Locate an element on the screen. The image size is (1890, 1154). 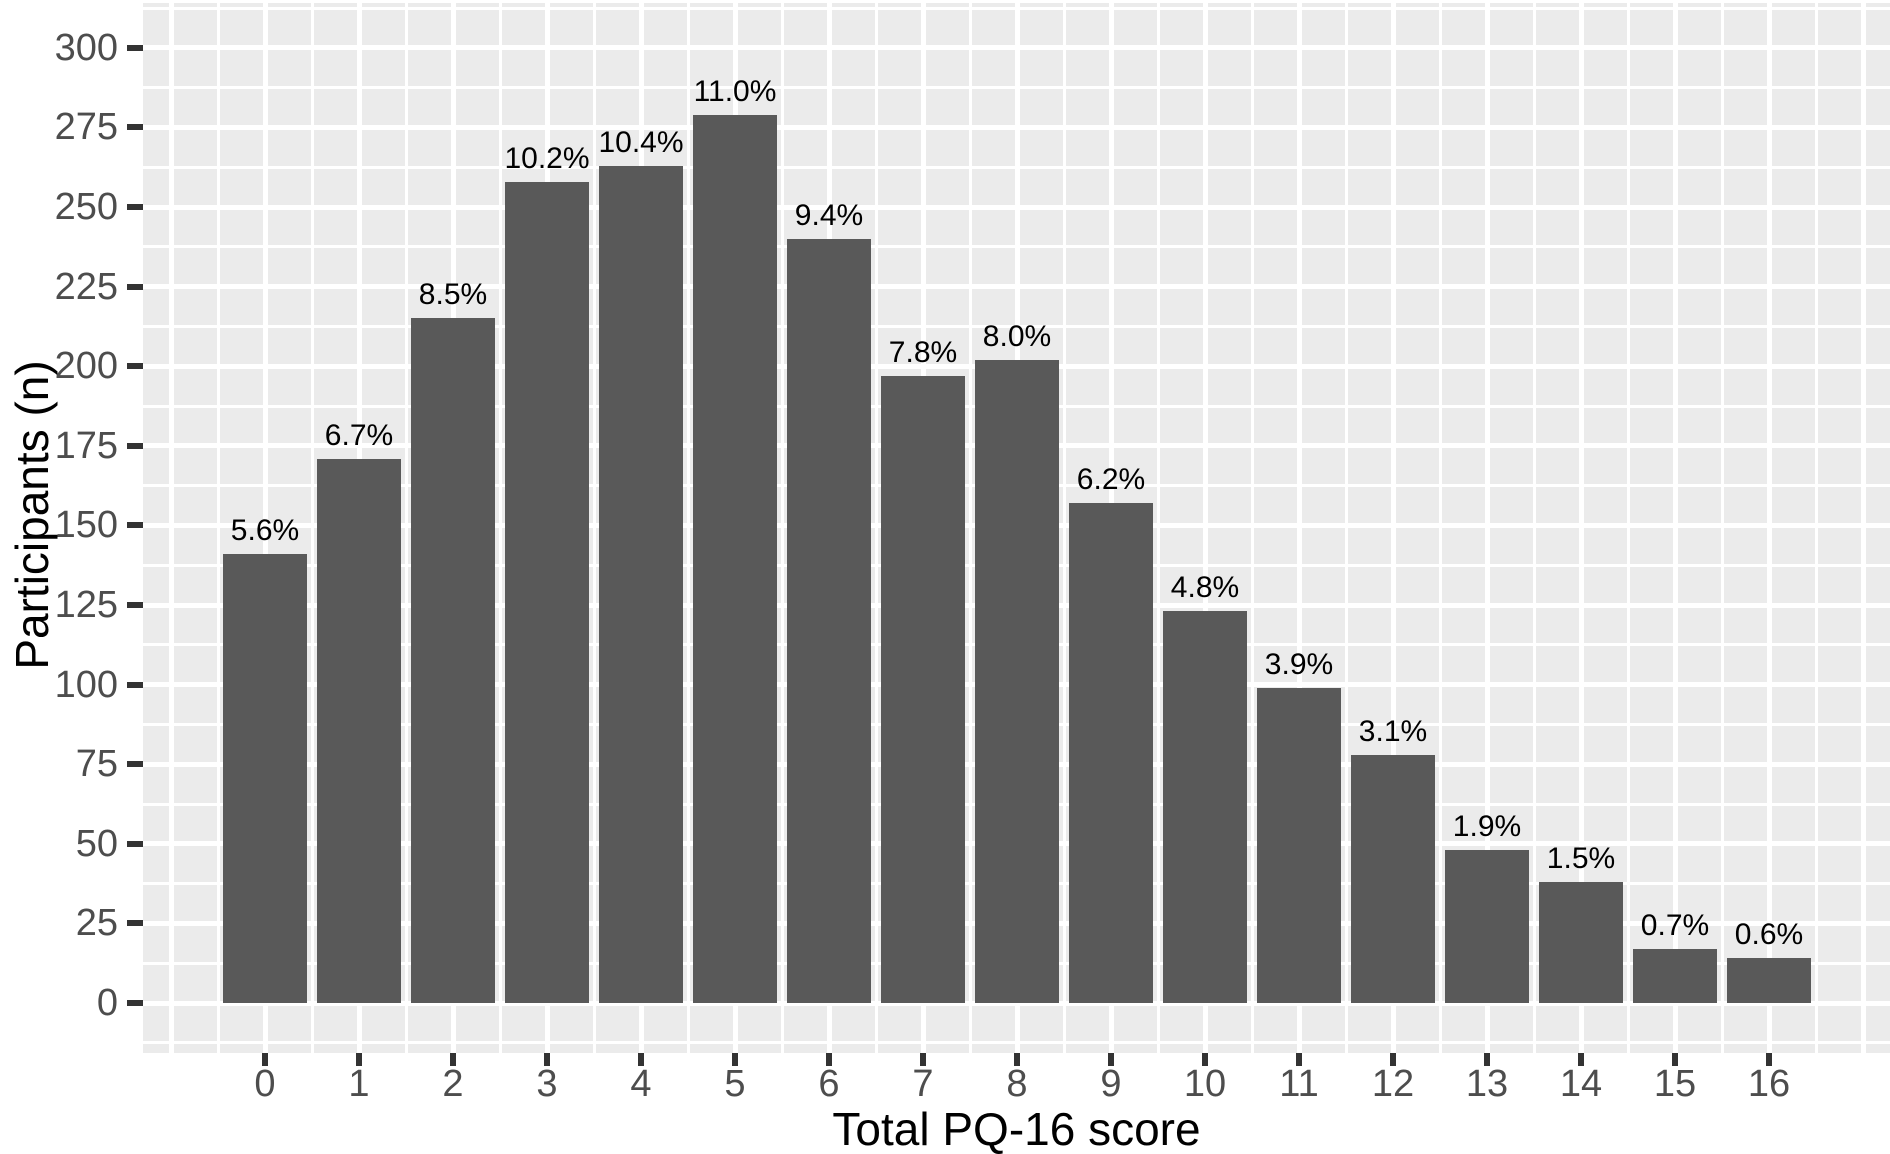
x-tick-label: 9 is located at coordinates (1111, 1084).